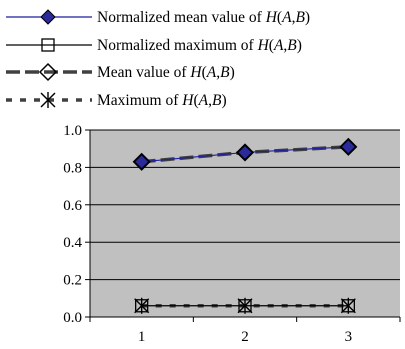  I want to click on legend-label: Mean value of H(A,B), so click(166, 72).